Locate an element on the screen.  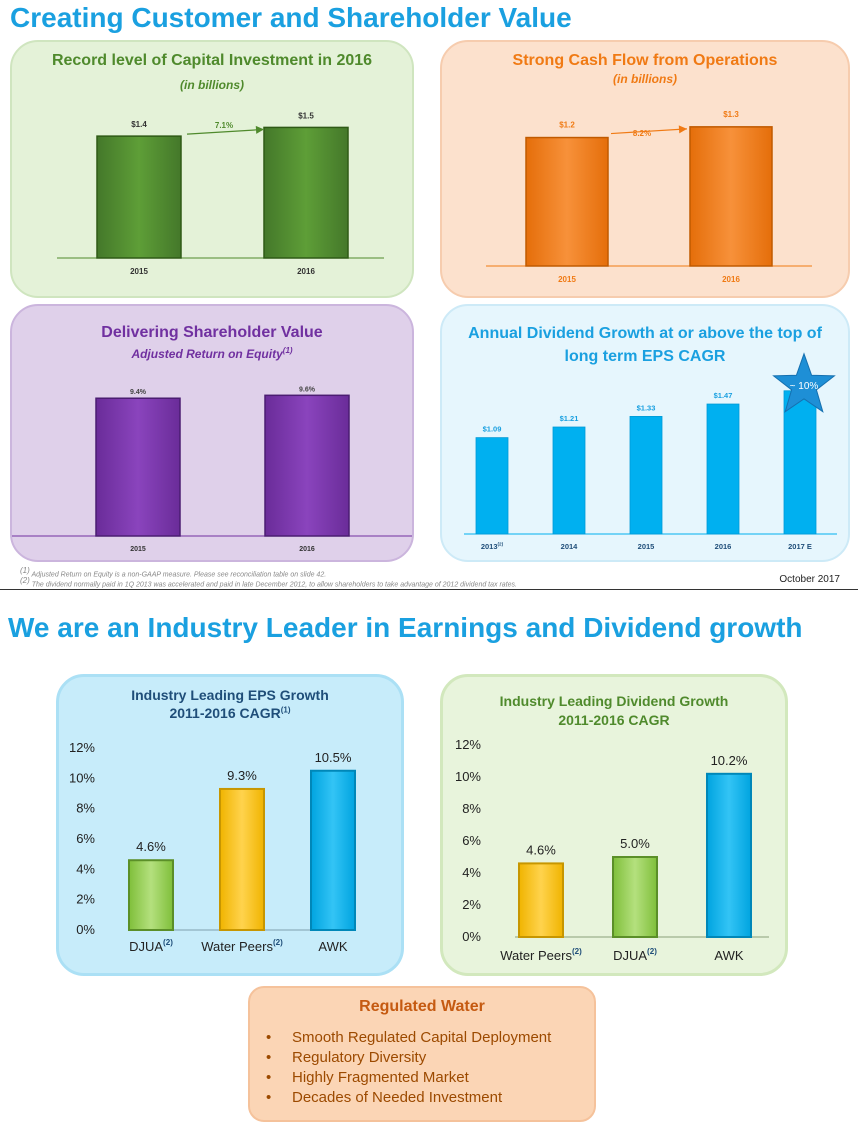
data-label: $1.2 is located at coordinates (567, 125).